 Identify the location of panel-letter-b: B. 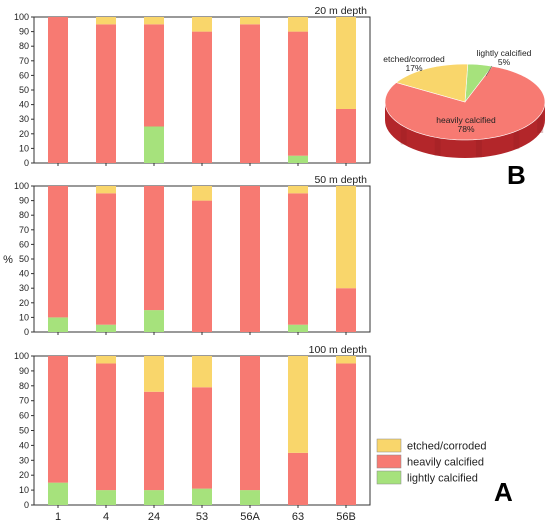
(516, 175).